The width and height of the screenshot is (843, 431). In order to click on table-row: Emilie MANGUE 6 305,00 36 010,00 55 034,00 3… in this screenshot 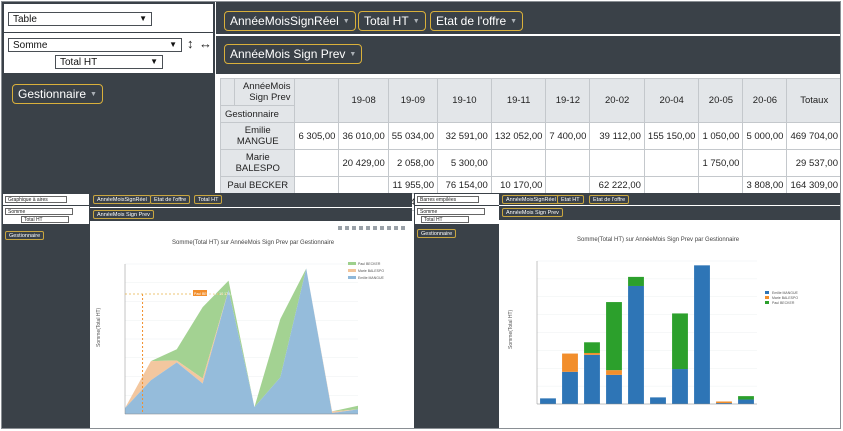, I will do `click(529, 136)`.